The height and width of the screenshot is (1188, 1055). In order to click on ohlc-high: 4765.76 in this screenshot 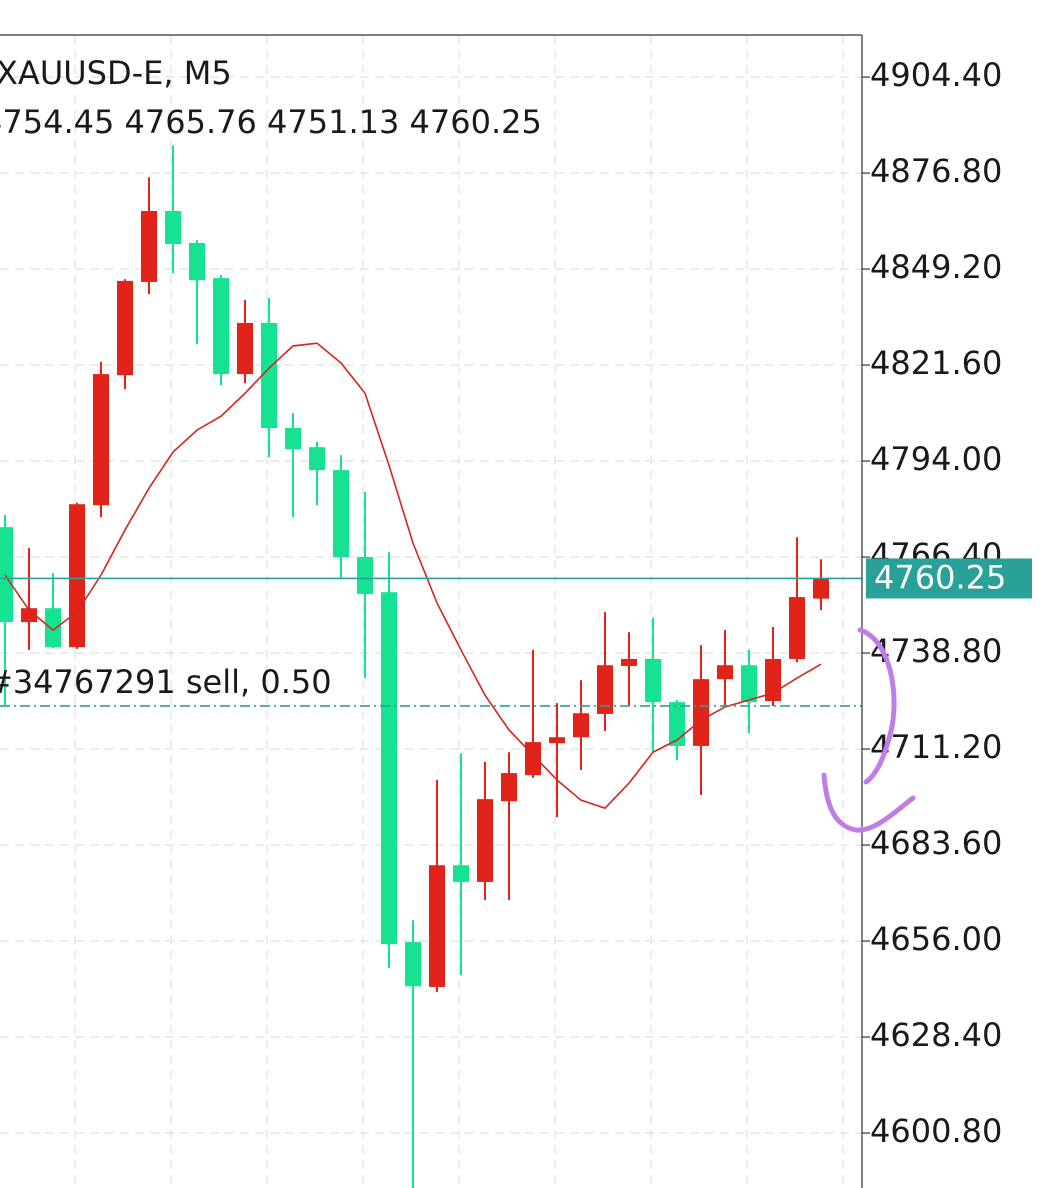, I will do `click(191, 122)`.